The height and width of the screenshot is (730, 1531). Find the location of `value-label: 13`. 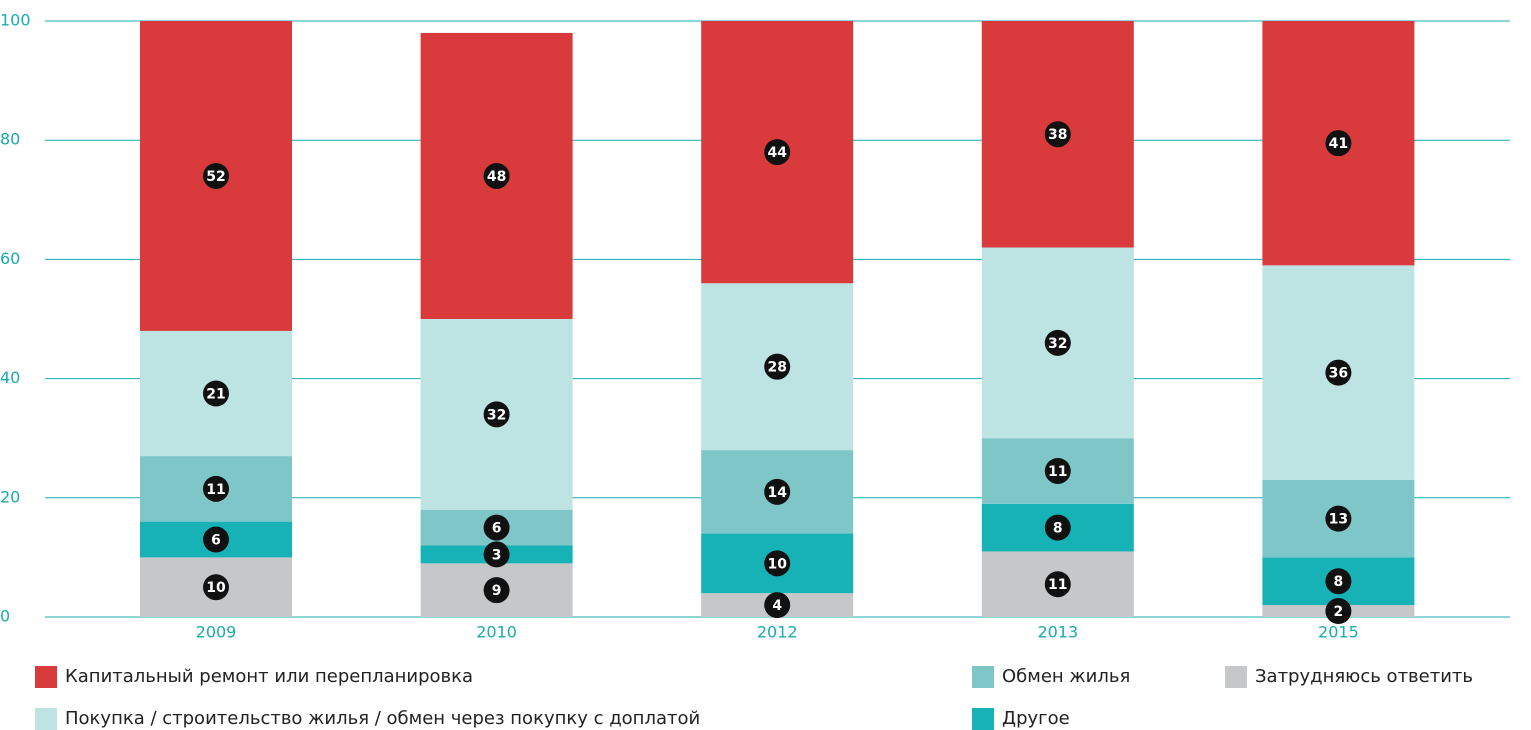

value-label: 13 is located at coordinates (1338, 520).